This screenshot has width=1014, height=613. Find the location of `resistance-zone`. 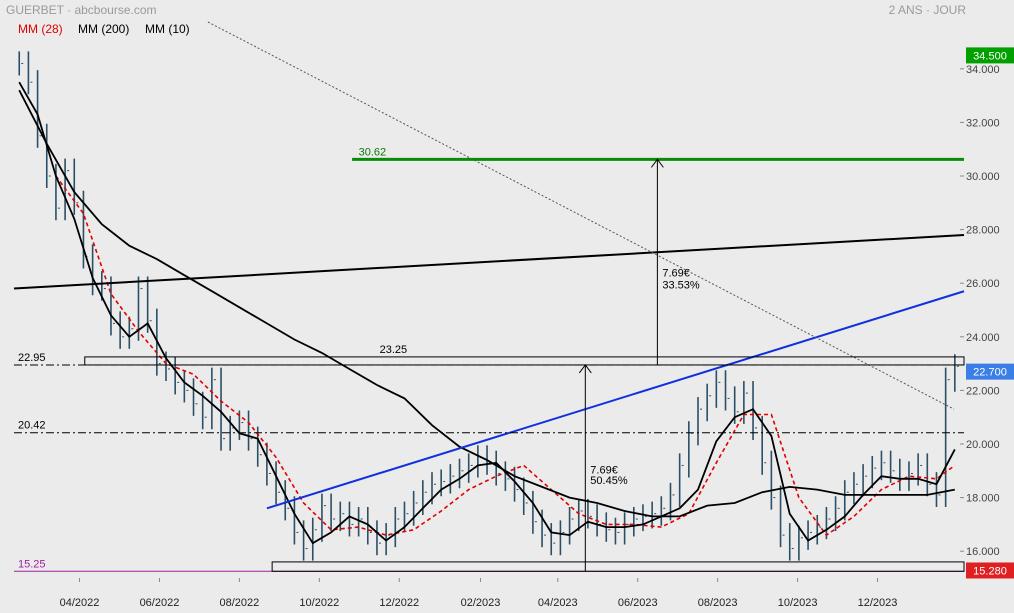

resistance-zone is located at coordinates (524, 361).